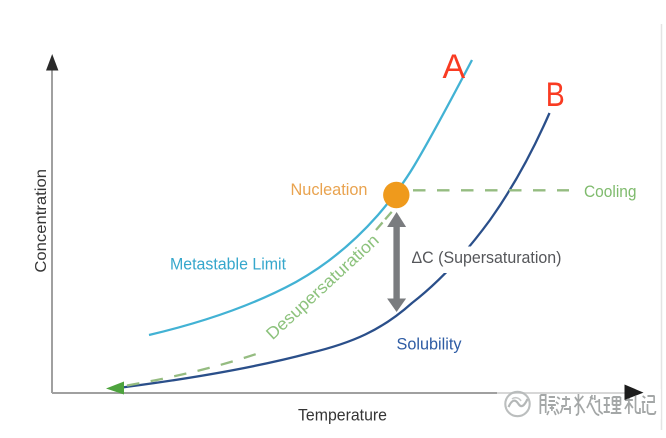  Describe the element at coordinates (329, 190) in the screenshot. I see `svg-text: Nucleation` at that location.